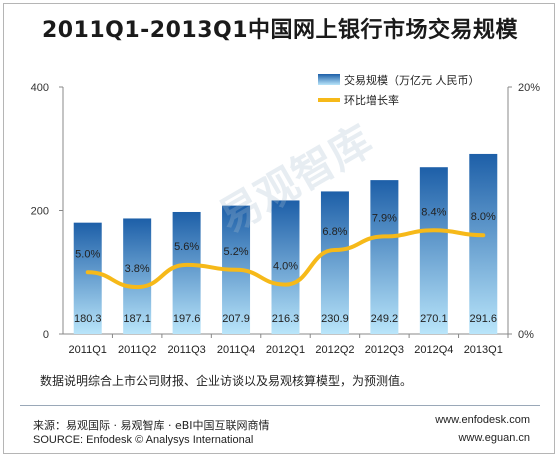  Describe the element at coordinates (137, 350) in the screenshot. I see `x-tick-label: 2011Q2` at that location.